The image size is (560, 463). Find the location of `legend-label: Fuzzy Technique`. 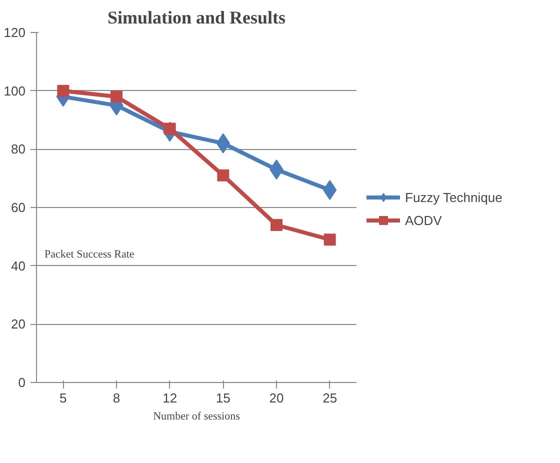

legend-label: Fuzzy Technique is located at coordinates (453, 197).